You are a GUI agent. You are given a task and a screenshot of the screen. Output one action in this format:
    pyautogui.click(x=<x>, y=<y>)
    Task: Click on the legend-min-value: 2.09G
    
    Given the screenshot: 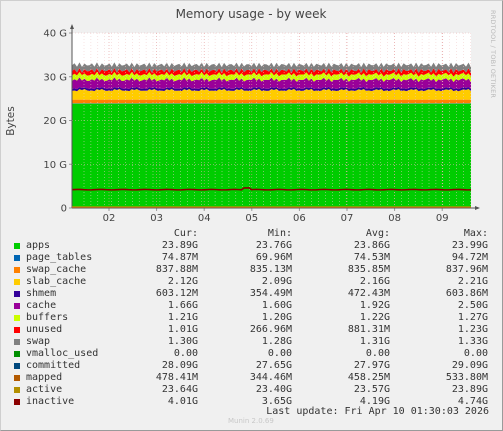 What is the action you would take?
    pyautogui.click(x=276, y=281)
    